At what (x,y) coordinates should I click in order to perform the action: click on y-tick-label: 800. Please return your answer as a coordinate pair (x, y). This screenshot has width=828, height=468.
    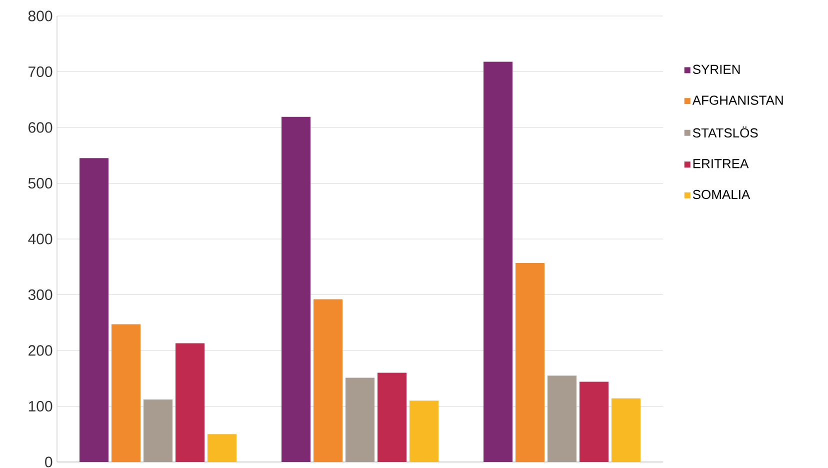
    Looking at the image, I should click on (40, 16).